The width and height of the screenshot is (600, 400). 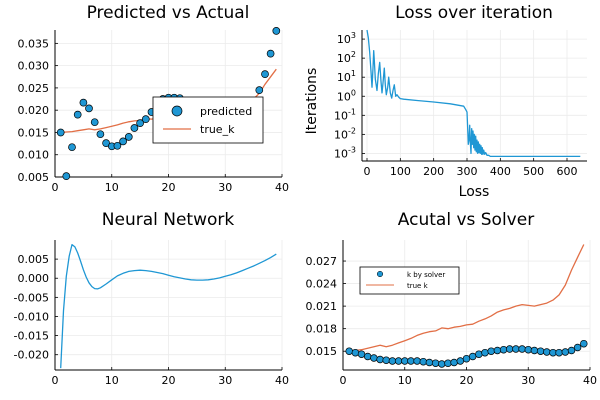 I want to click on y-tick-label: 0.025, so click(x=34, y=88).